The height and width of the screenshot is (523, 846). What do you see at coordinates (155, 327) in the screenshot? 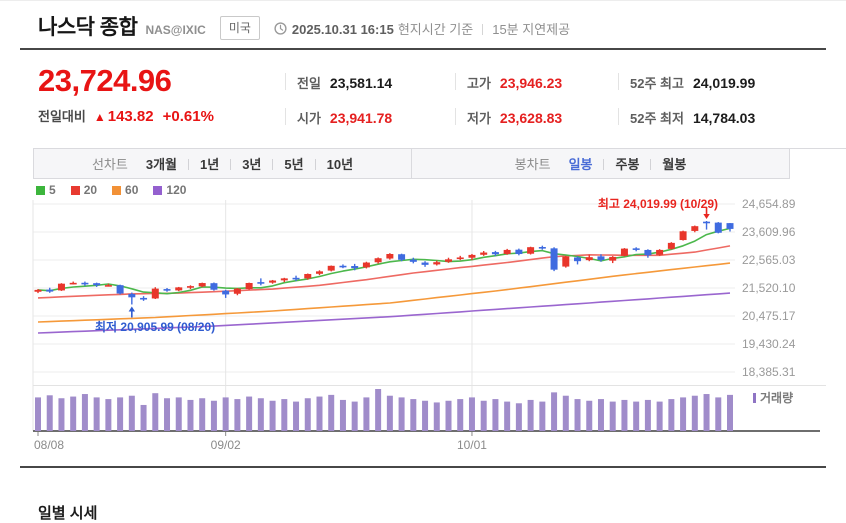
I see `low-annotation: 최저 20,905.99 (08/20)` at bounding box center [155, 327].